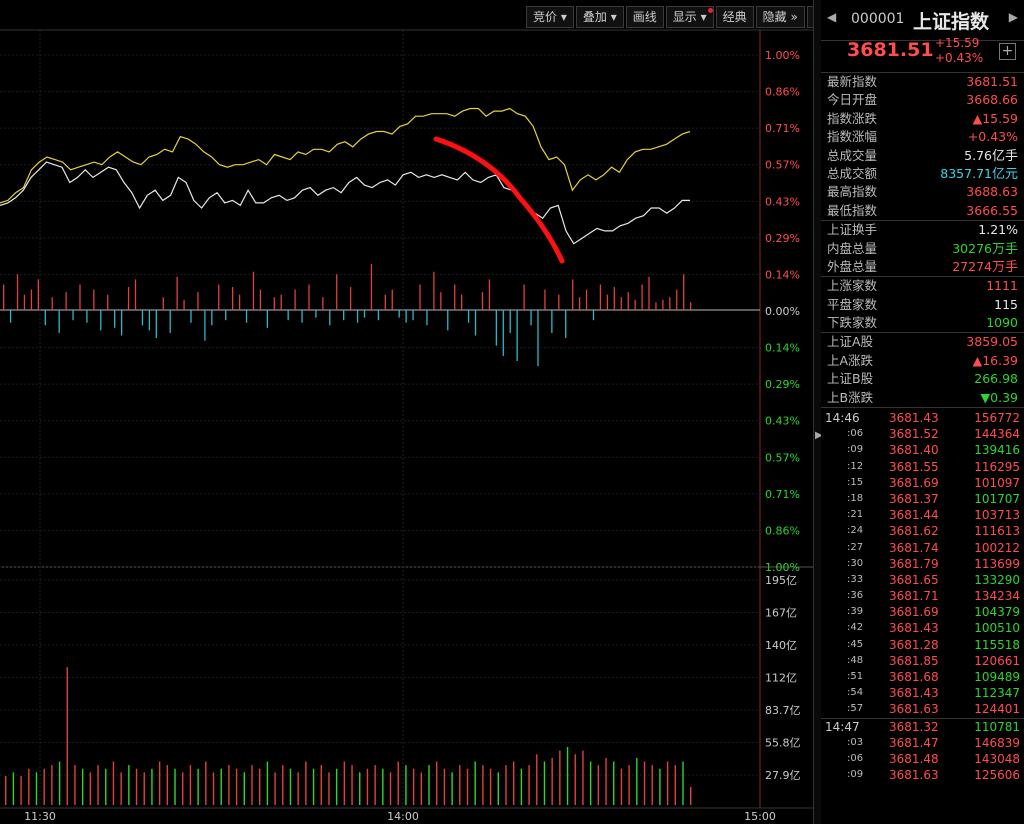 The image size is (1024, 824). I want to click on tick-price: 3681.71, so click(914, 596).